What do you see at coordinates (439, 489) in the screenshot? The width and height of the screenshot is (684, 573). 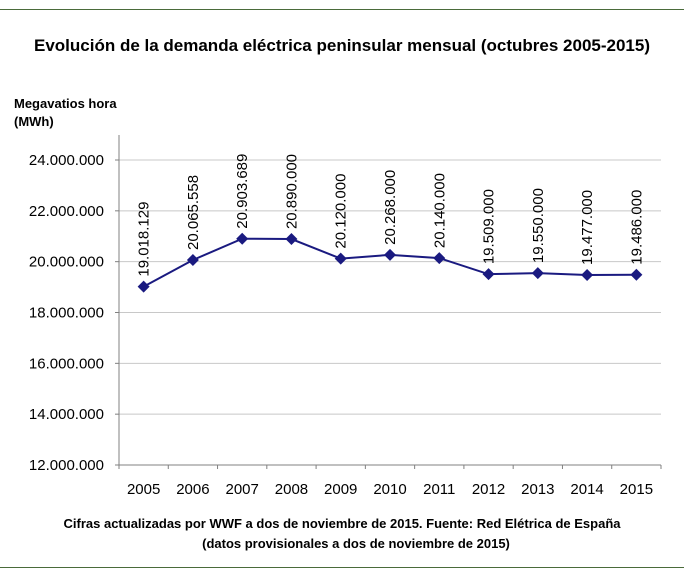 I see `x-tick-label: 2011` at bounding box center [439, 489].